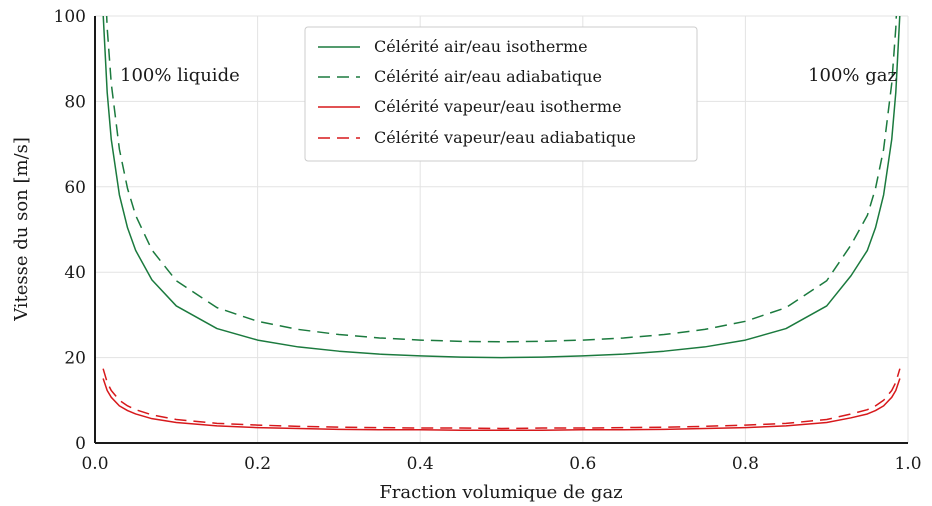  I want to click on legend-entry-3: Célérité vapeur/eau adiabatique, so click(477, 137).